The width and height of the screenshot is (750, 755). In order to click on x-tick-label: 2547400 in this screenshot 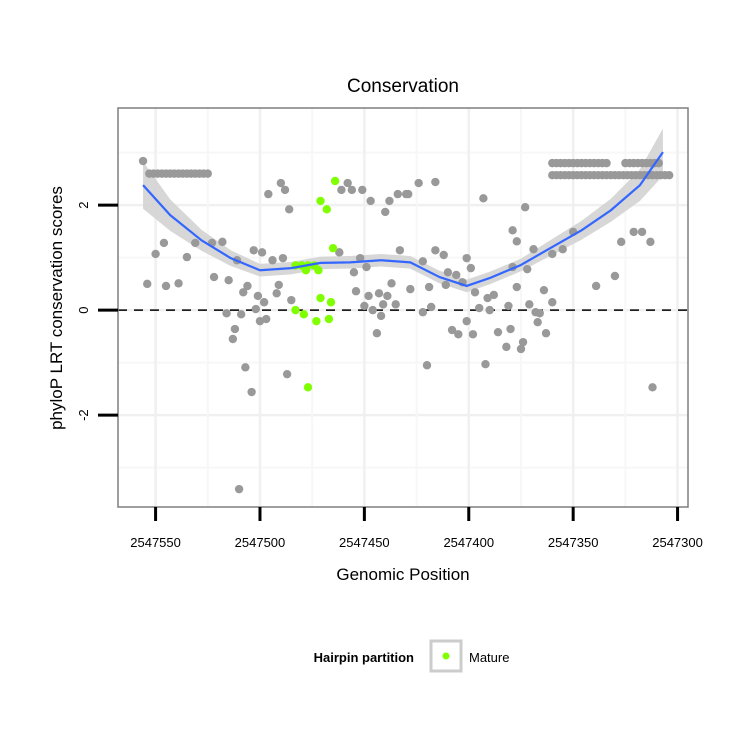, I will do `click(468, 542)`.